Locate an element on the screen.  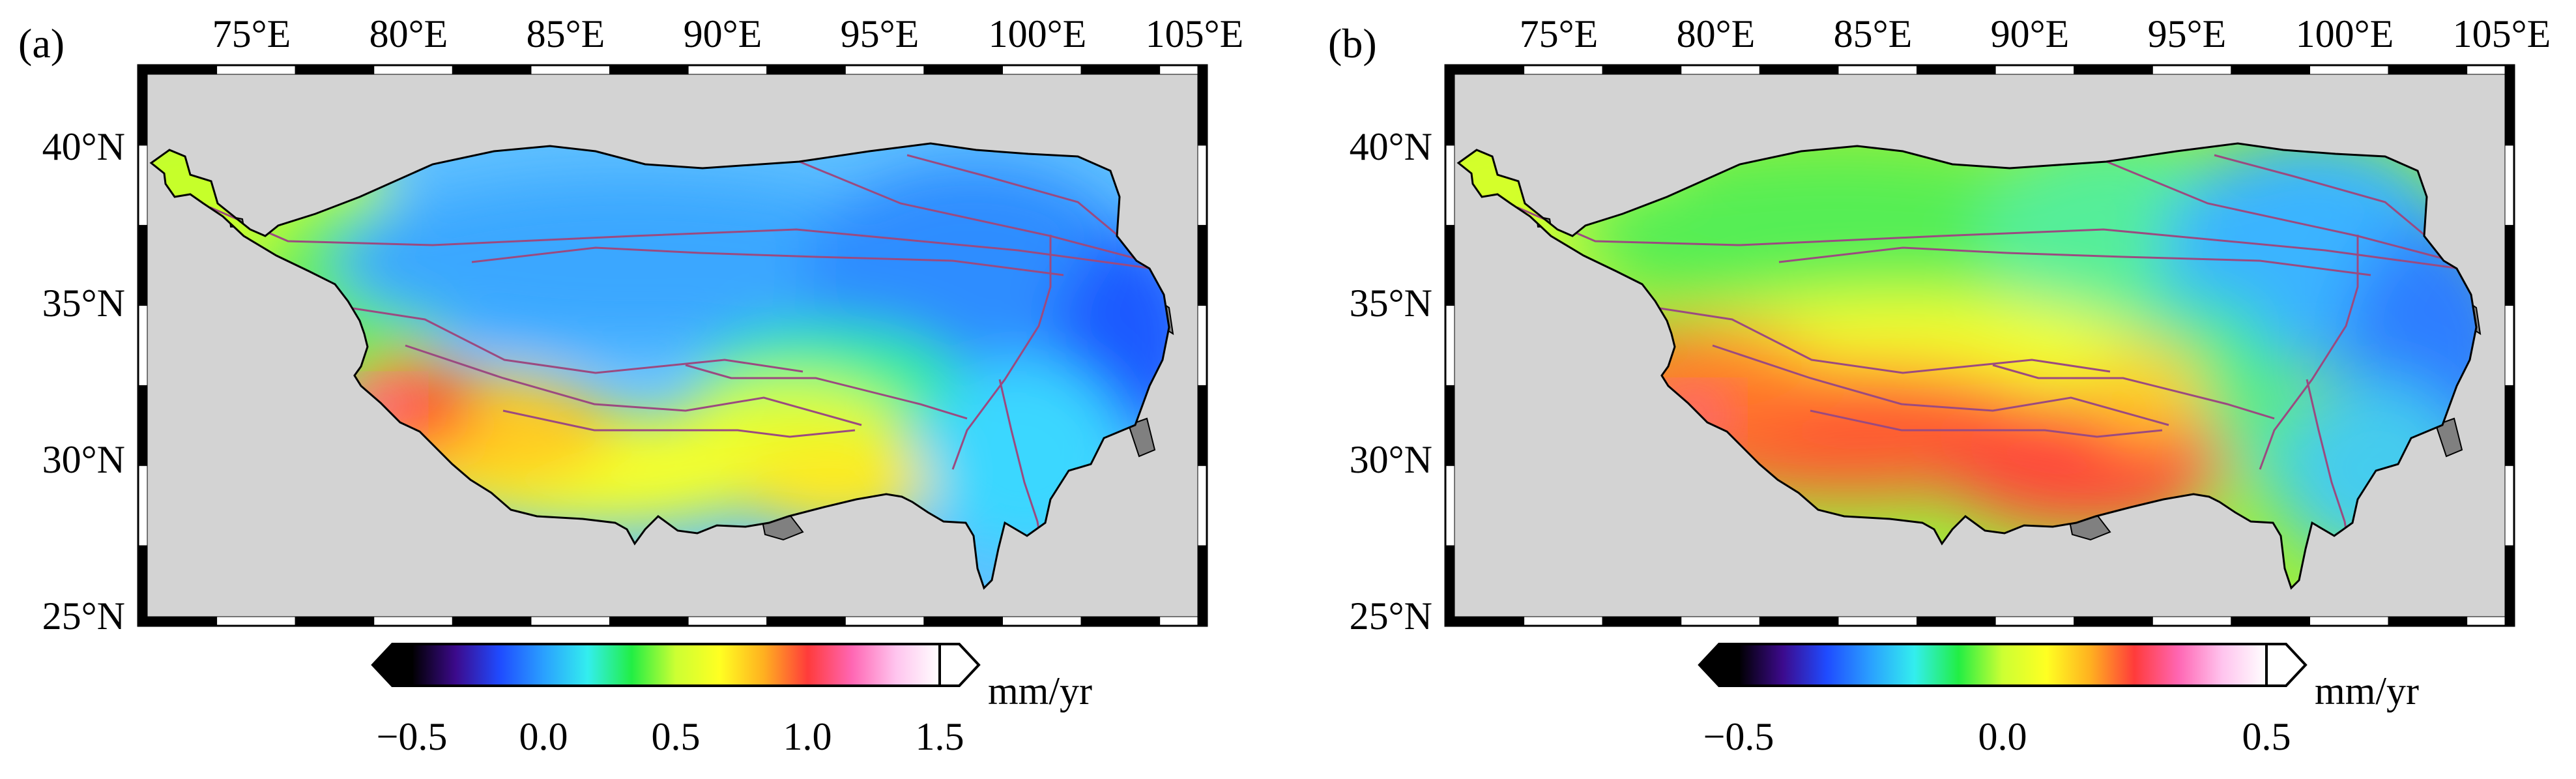
panel-a-colorbar-tick-2: 0.5 is located at coordinates (676, 737).